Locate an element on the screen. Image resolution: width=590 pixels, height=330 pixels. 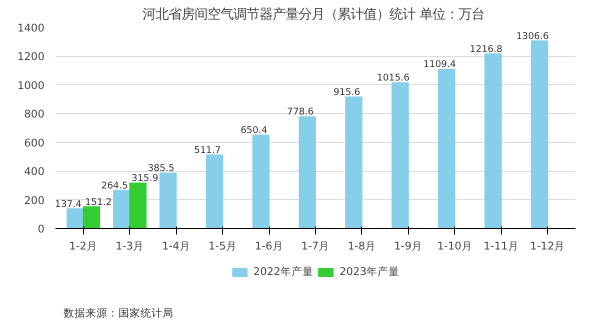
legend-label: 2022年产量 is located at coordinates (283, 272).